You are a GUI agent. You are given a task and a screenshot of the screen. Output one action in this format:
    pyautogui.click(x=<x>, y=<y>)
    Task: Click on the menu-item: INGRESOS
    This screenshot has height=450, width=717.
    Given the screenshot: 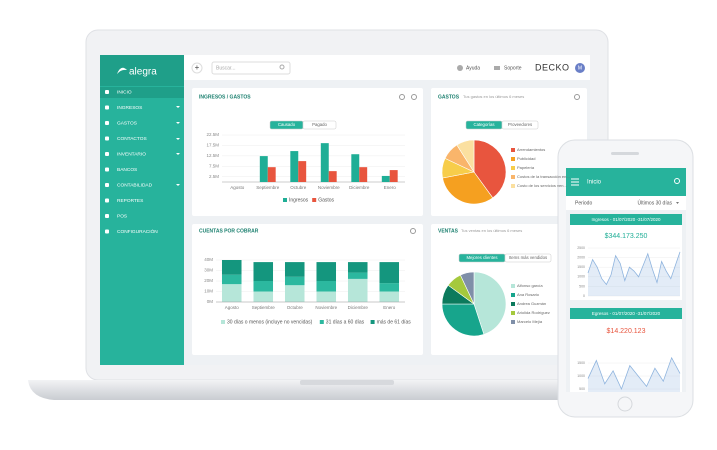 What is the action you would take?
    pyautogui.click(x=129, y=108)
    